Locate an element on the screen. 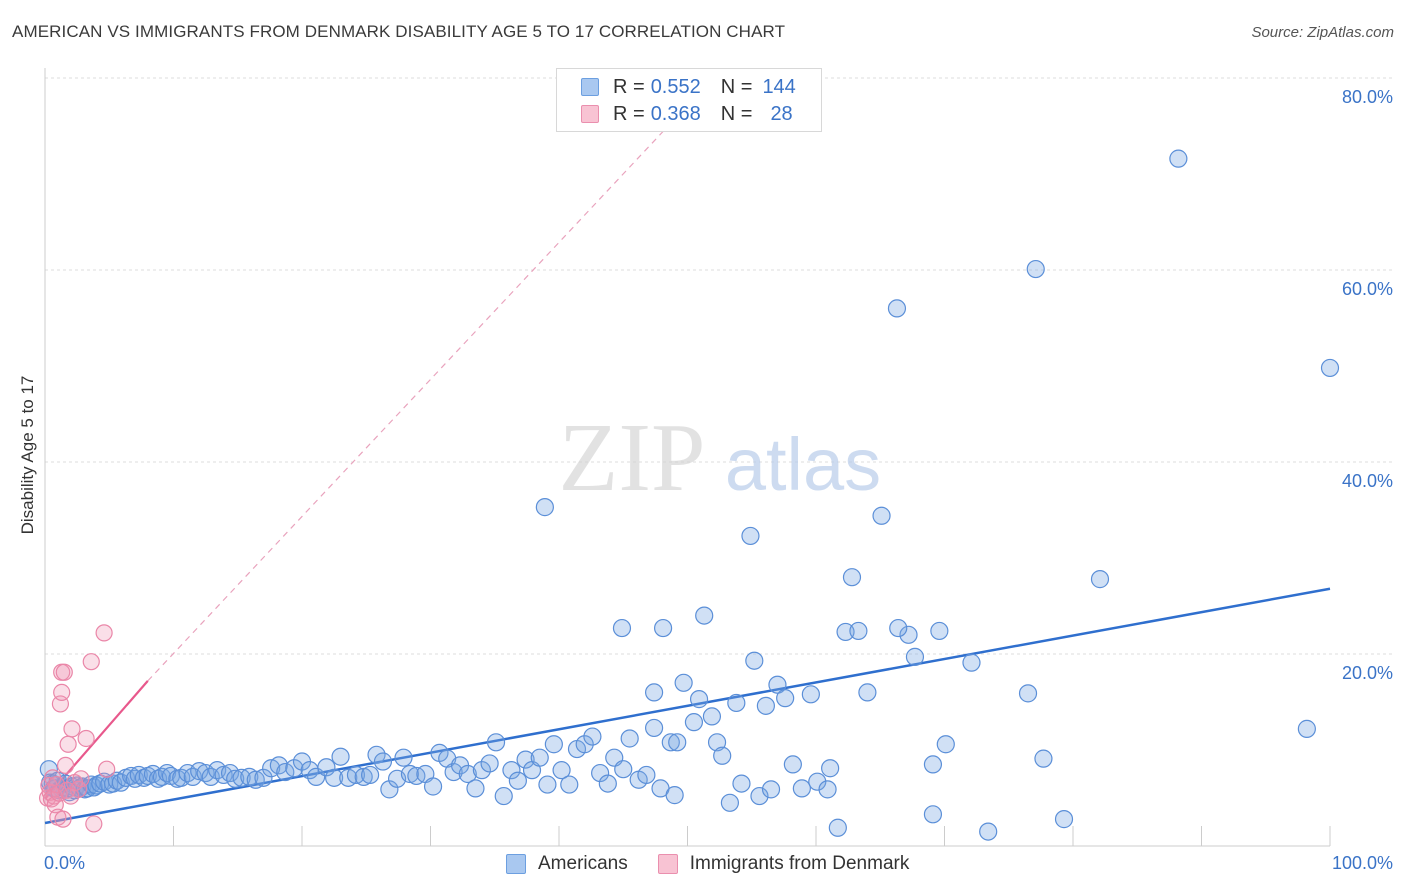 This screenshot has width=1406, height=892. y-tick-label: 60.0% is located at coordinates (1367, 289).